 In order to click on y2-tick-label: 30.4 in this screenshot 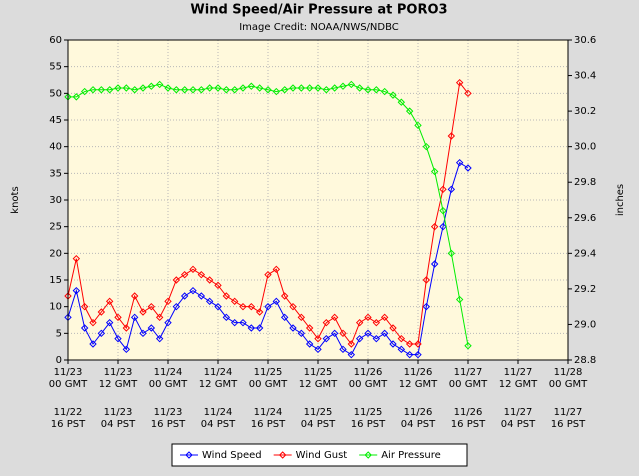, I will do `click(585, 76)`.